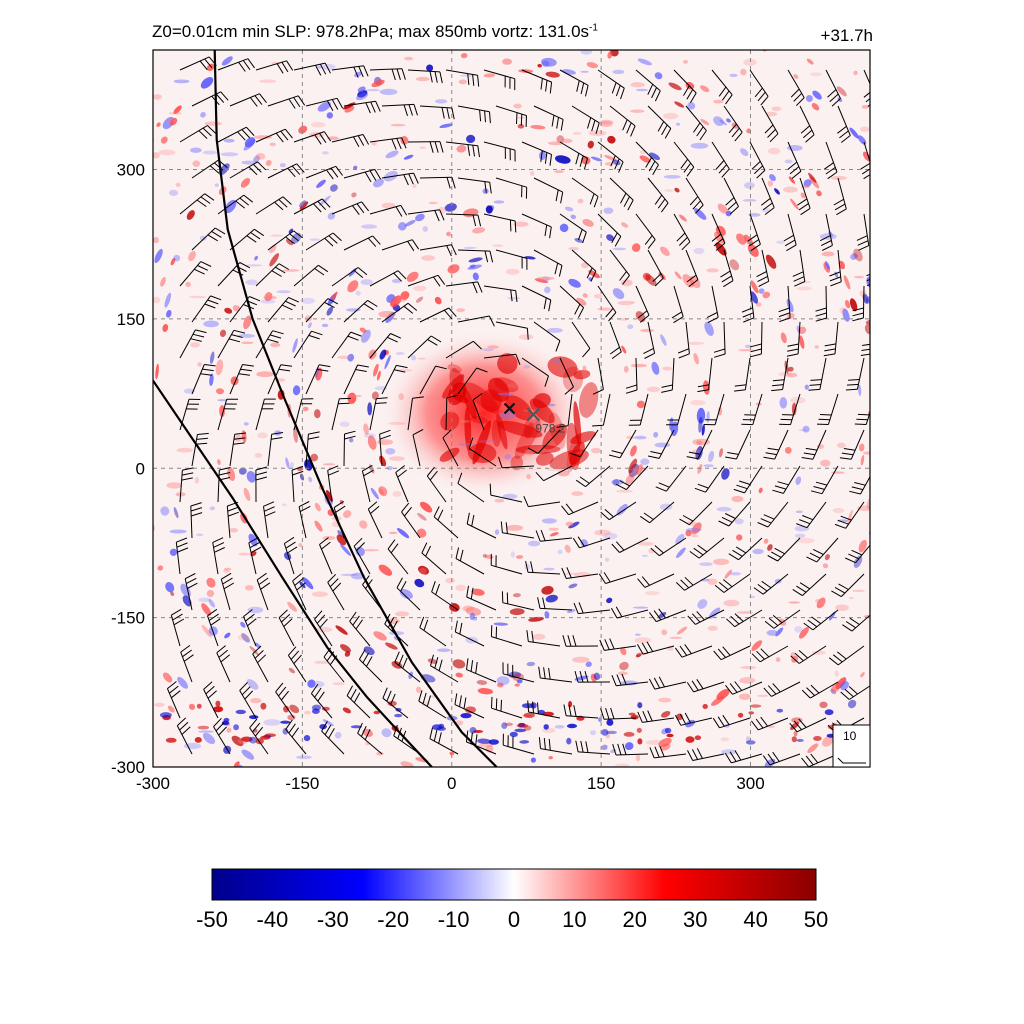 The width and height of the screenshot is (1024, 1024). Describe the element at coordinates (393, 919) in the screenshot. I see `colorbar-tick-label: -20` at that location.